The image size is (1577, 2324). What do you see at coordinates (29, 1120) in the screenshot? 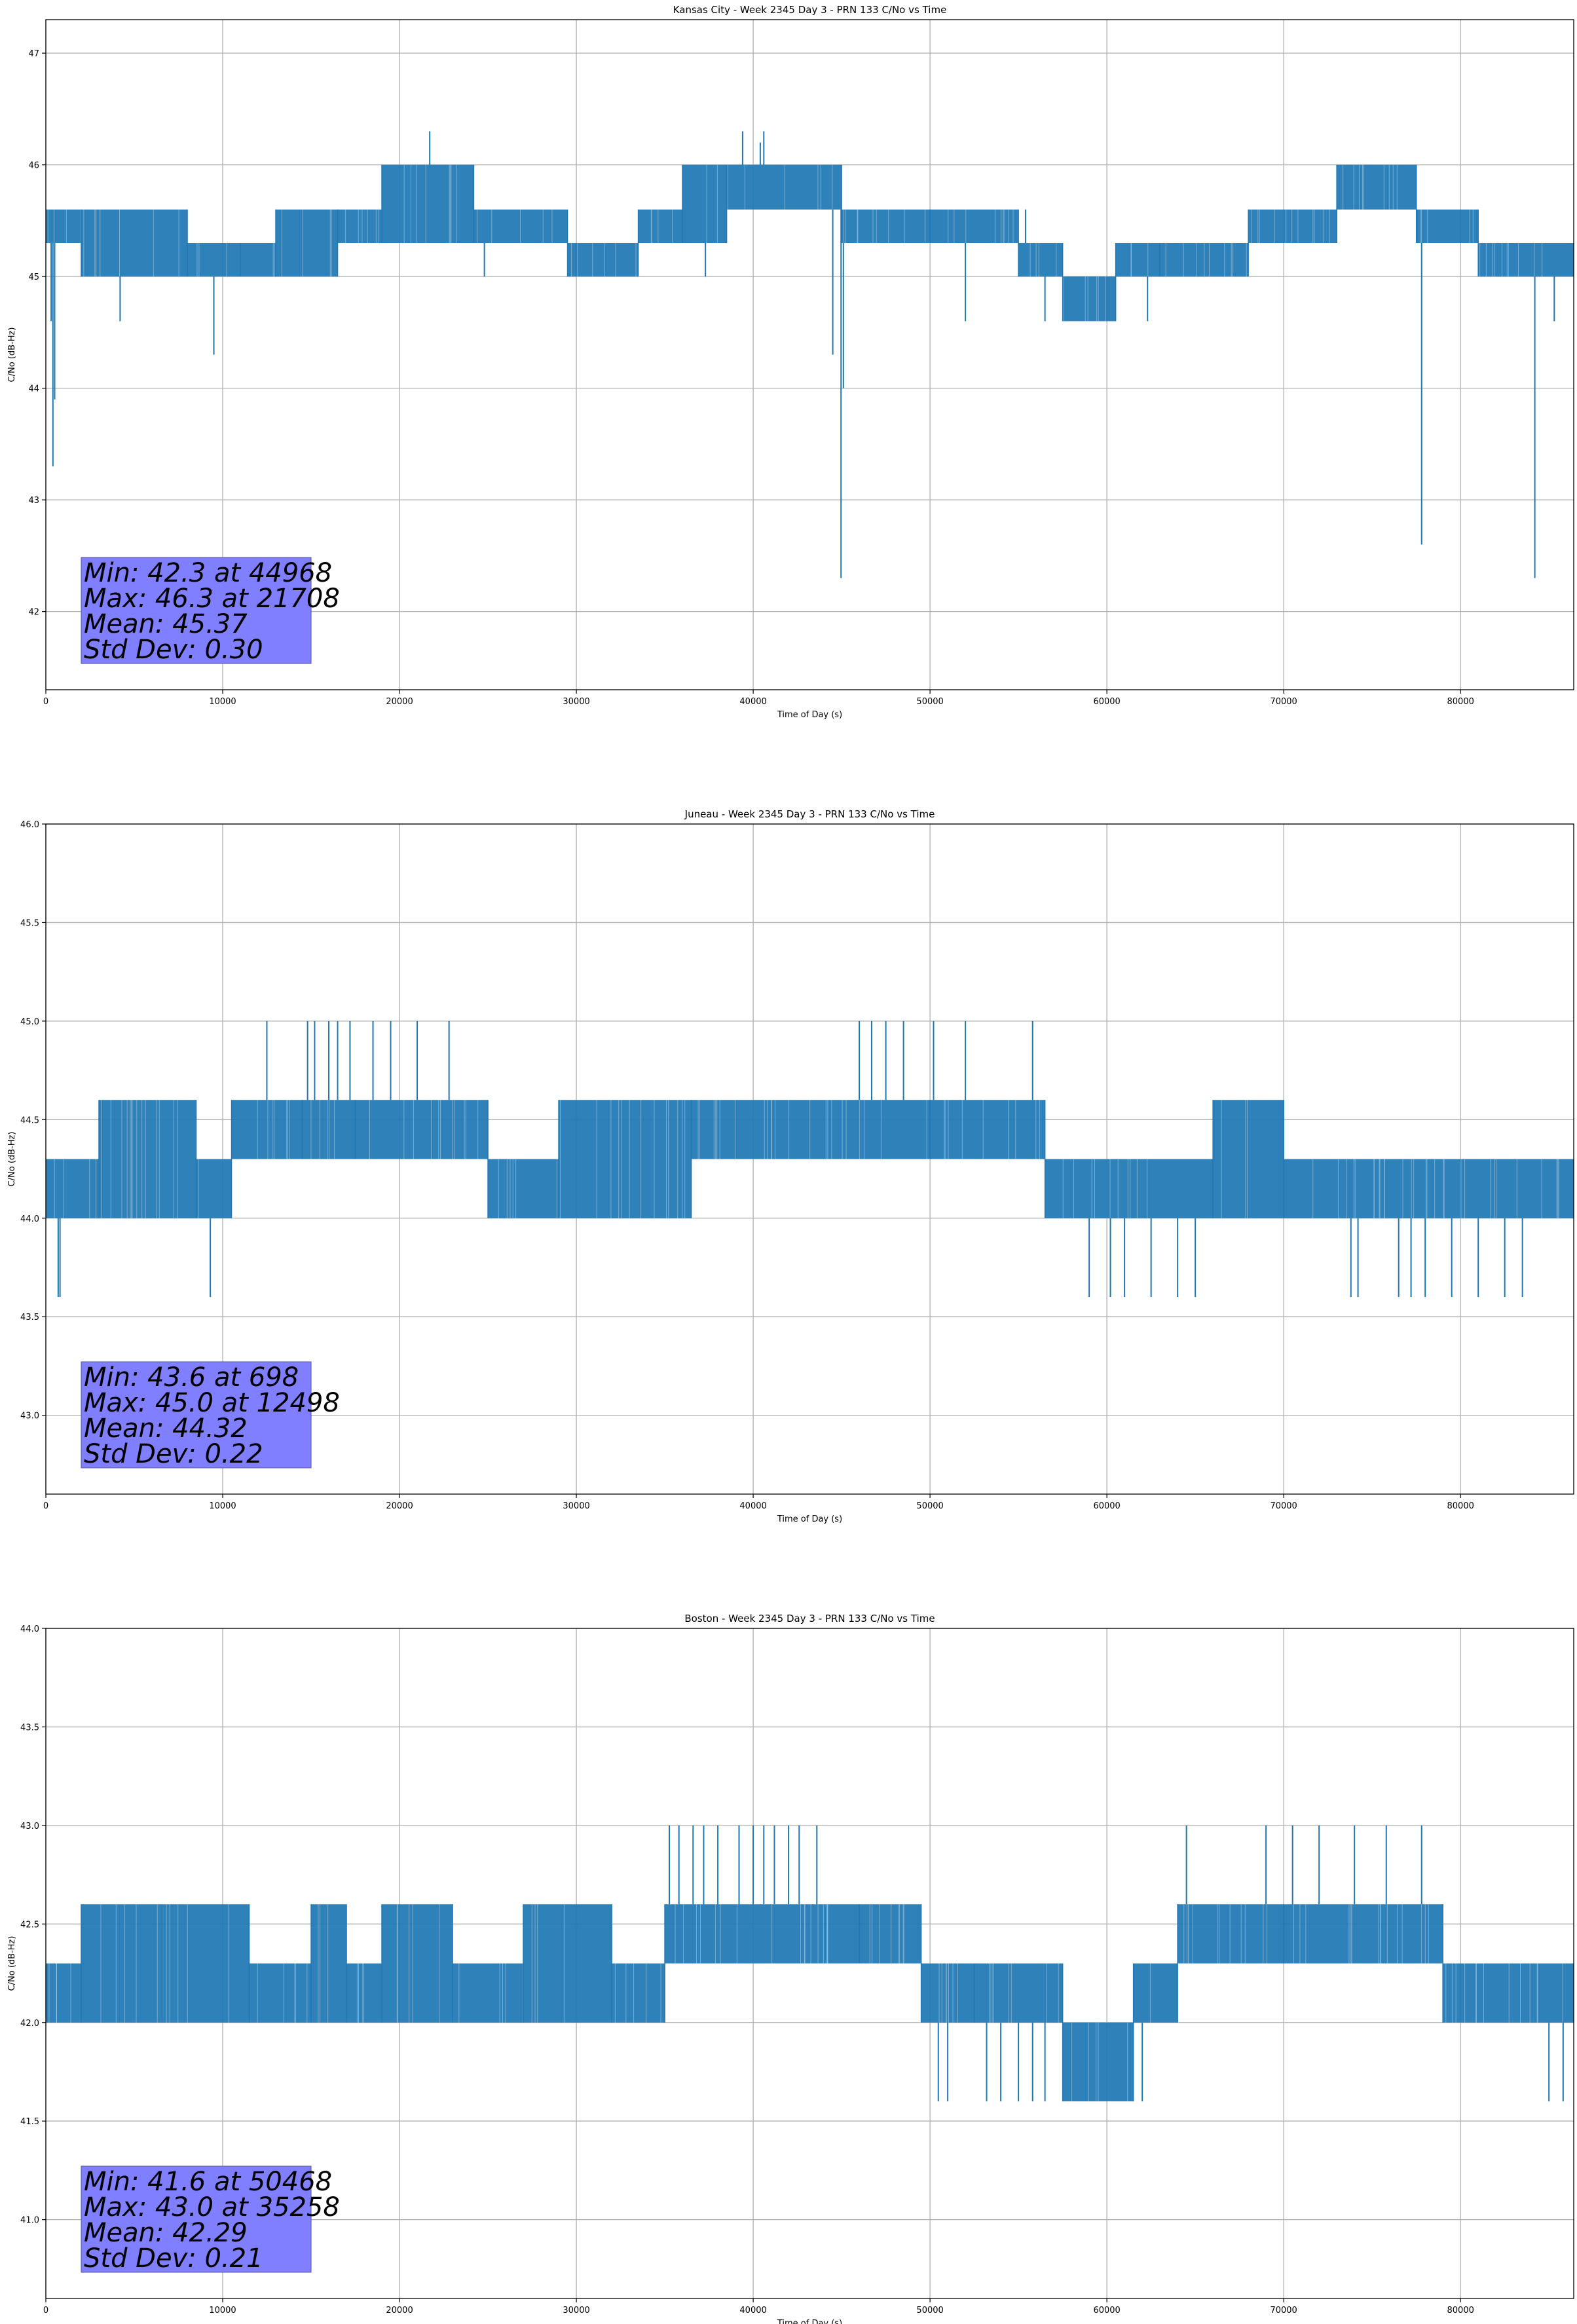
I see `y-tick-label: 44.5` at bounding box center [29, 1120].